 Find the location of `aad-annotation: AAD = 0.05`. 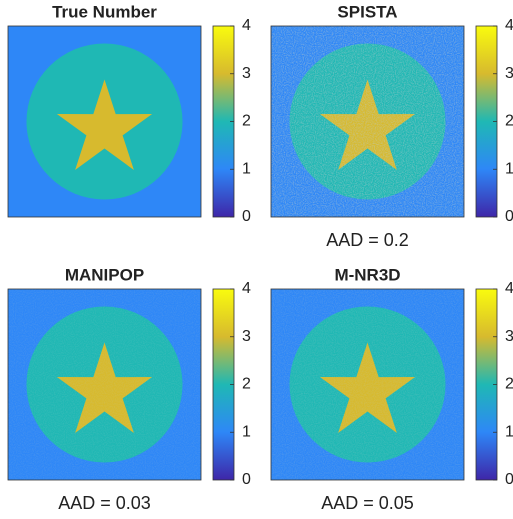

aad-annotation: AAD = 0.05 is located at coordinates (367, 503).